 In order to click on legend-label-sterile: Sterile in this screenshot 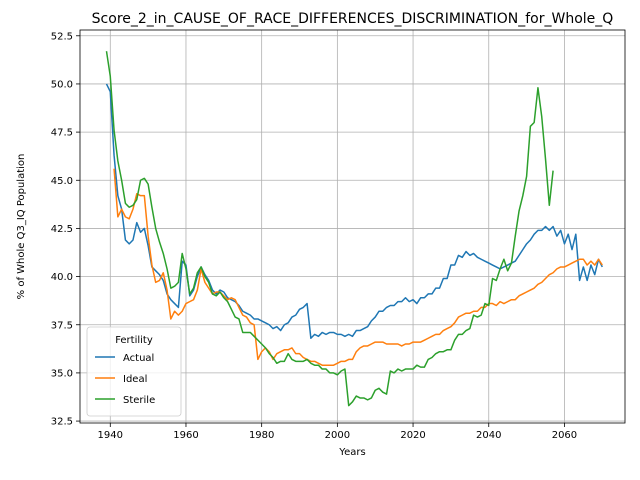, I will do `click(139, 400)`.